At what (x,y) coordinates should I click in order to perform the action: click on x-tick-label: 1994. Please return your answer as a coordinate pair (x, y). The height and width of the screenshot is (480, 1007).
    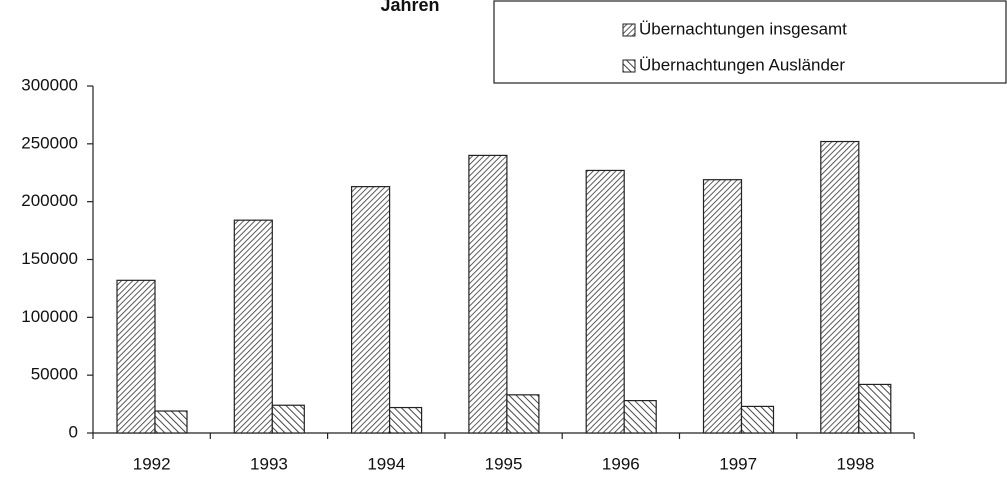
    Looking at the image, I should click on (386, 463).